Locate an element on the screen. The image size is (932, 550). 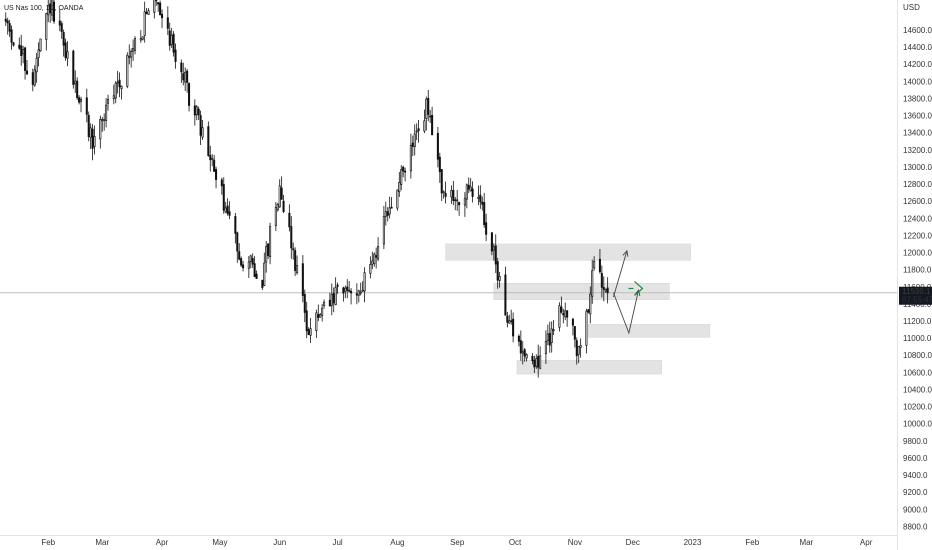
current-price-label: 11530.1 07:55:47 is located at coordinates (915, 295).